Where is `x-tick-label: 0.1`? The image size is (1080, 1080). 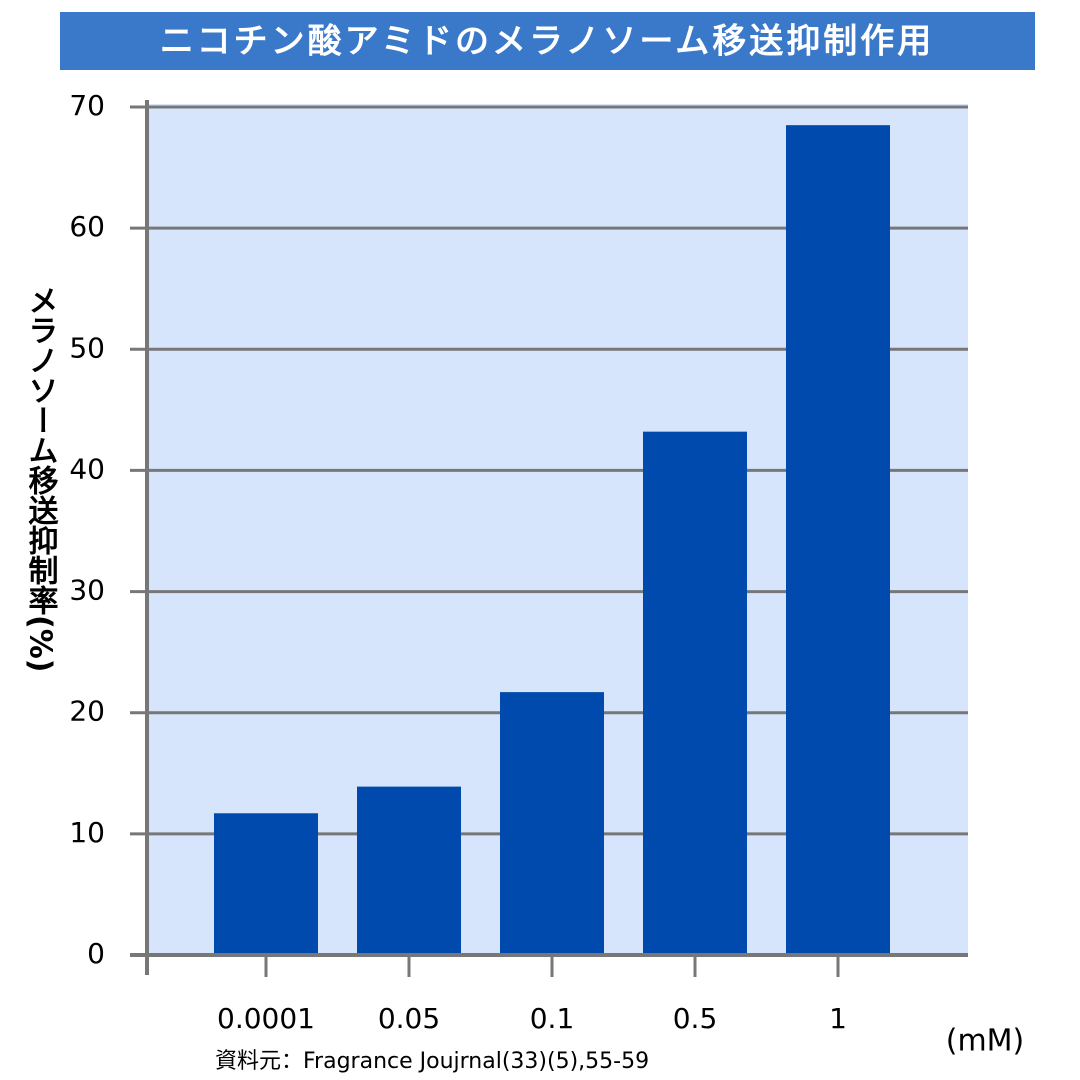
x-tick-label: 0.1 is located at coordinates (552, 1018).